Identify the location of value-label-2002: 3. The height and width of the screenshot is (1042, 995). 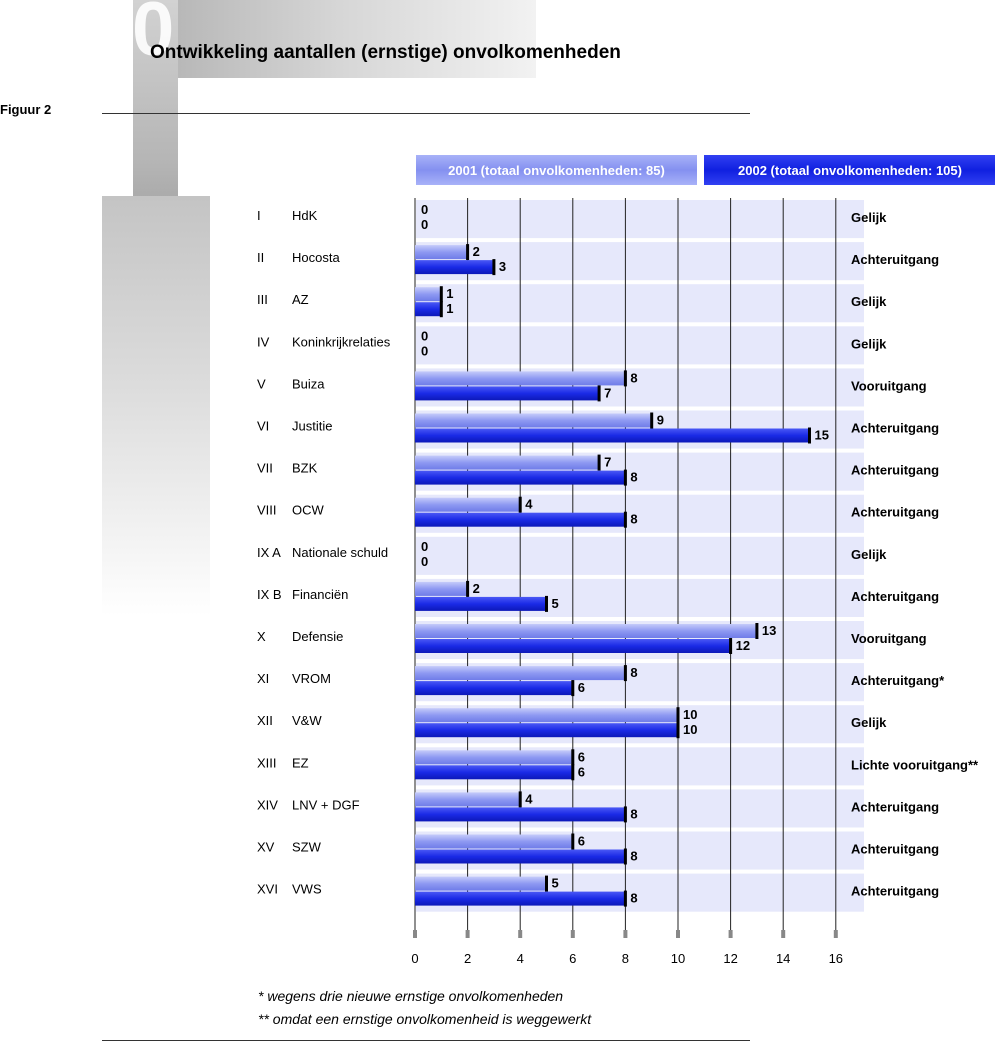
(502, 266).